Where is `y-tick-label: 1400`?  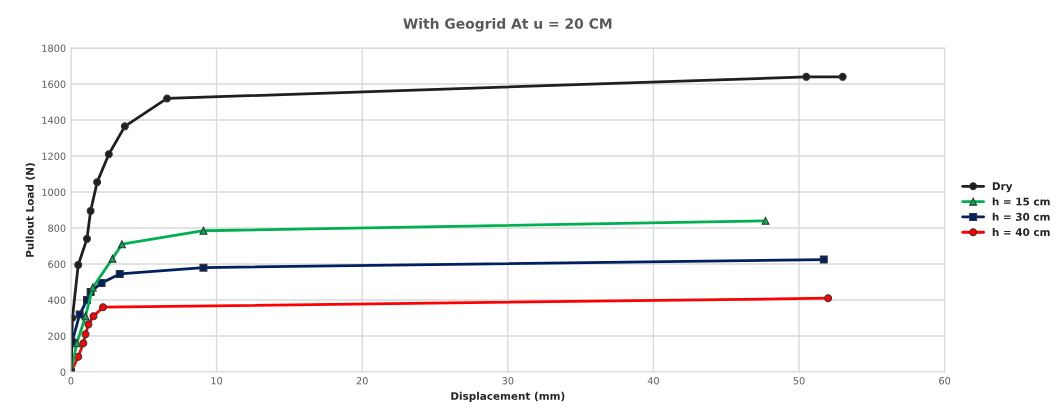
y-tick-label: 1400 is located at coordinates (54, 120).